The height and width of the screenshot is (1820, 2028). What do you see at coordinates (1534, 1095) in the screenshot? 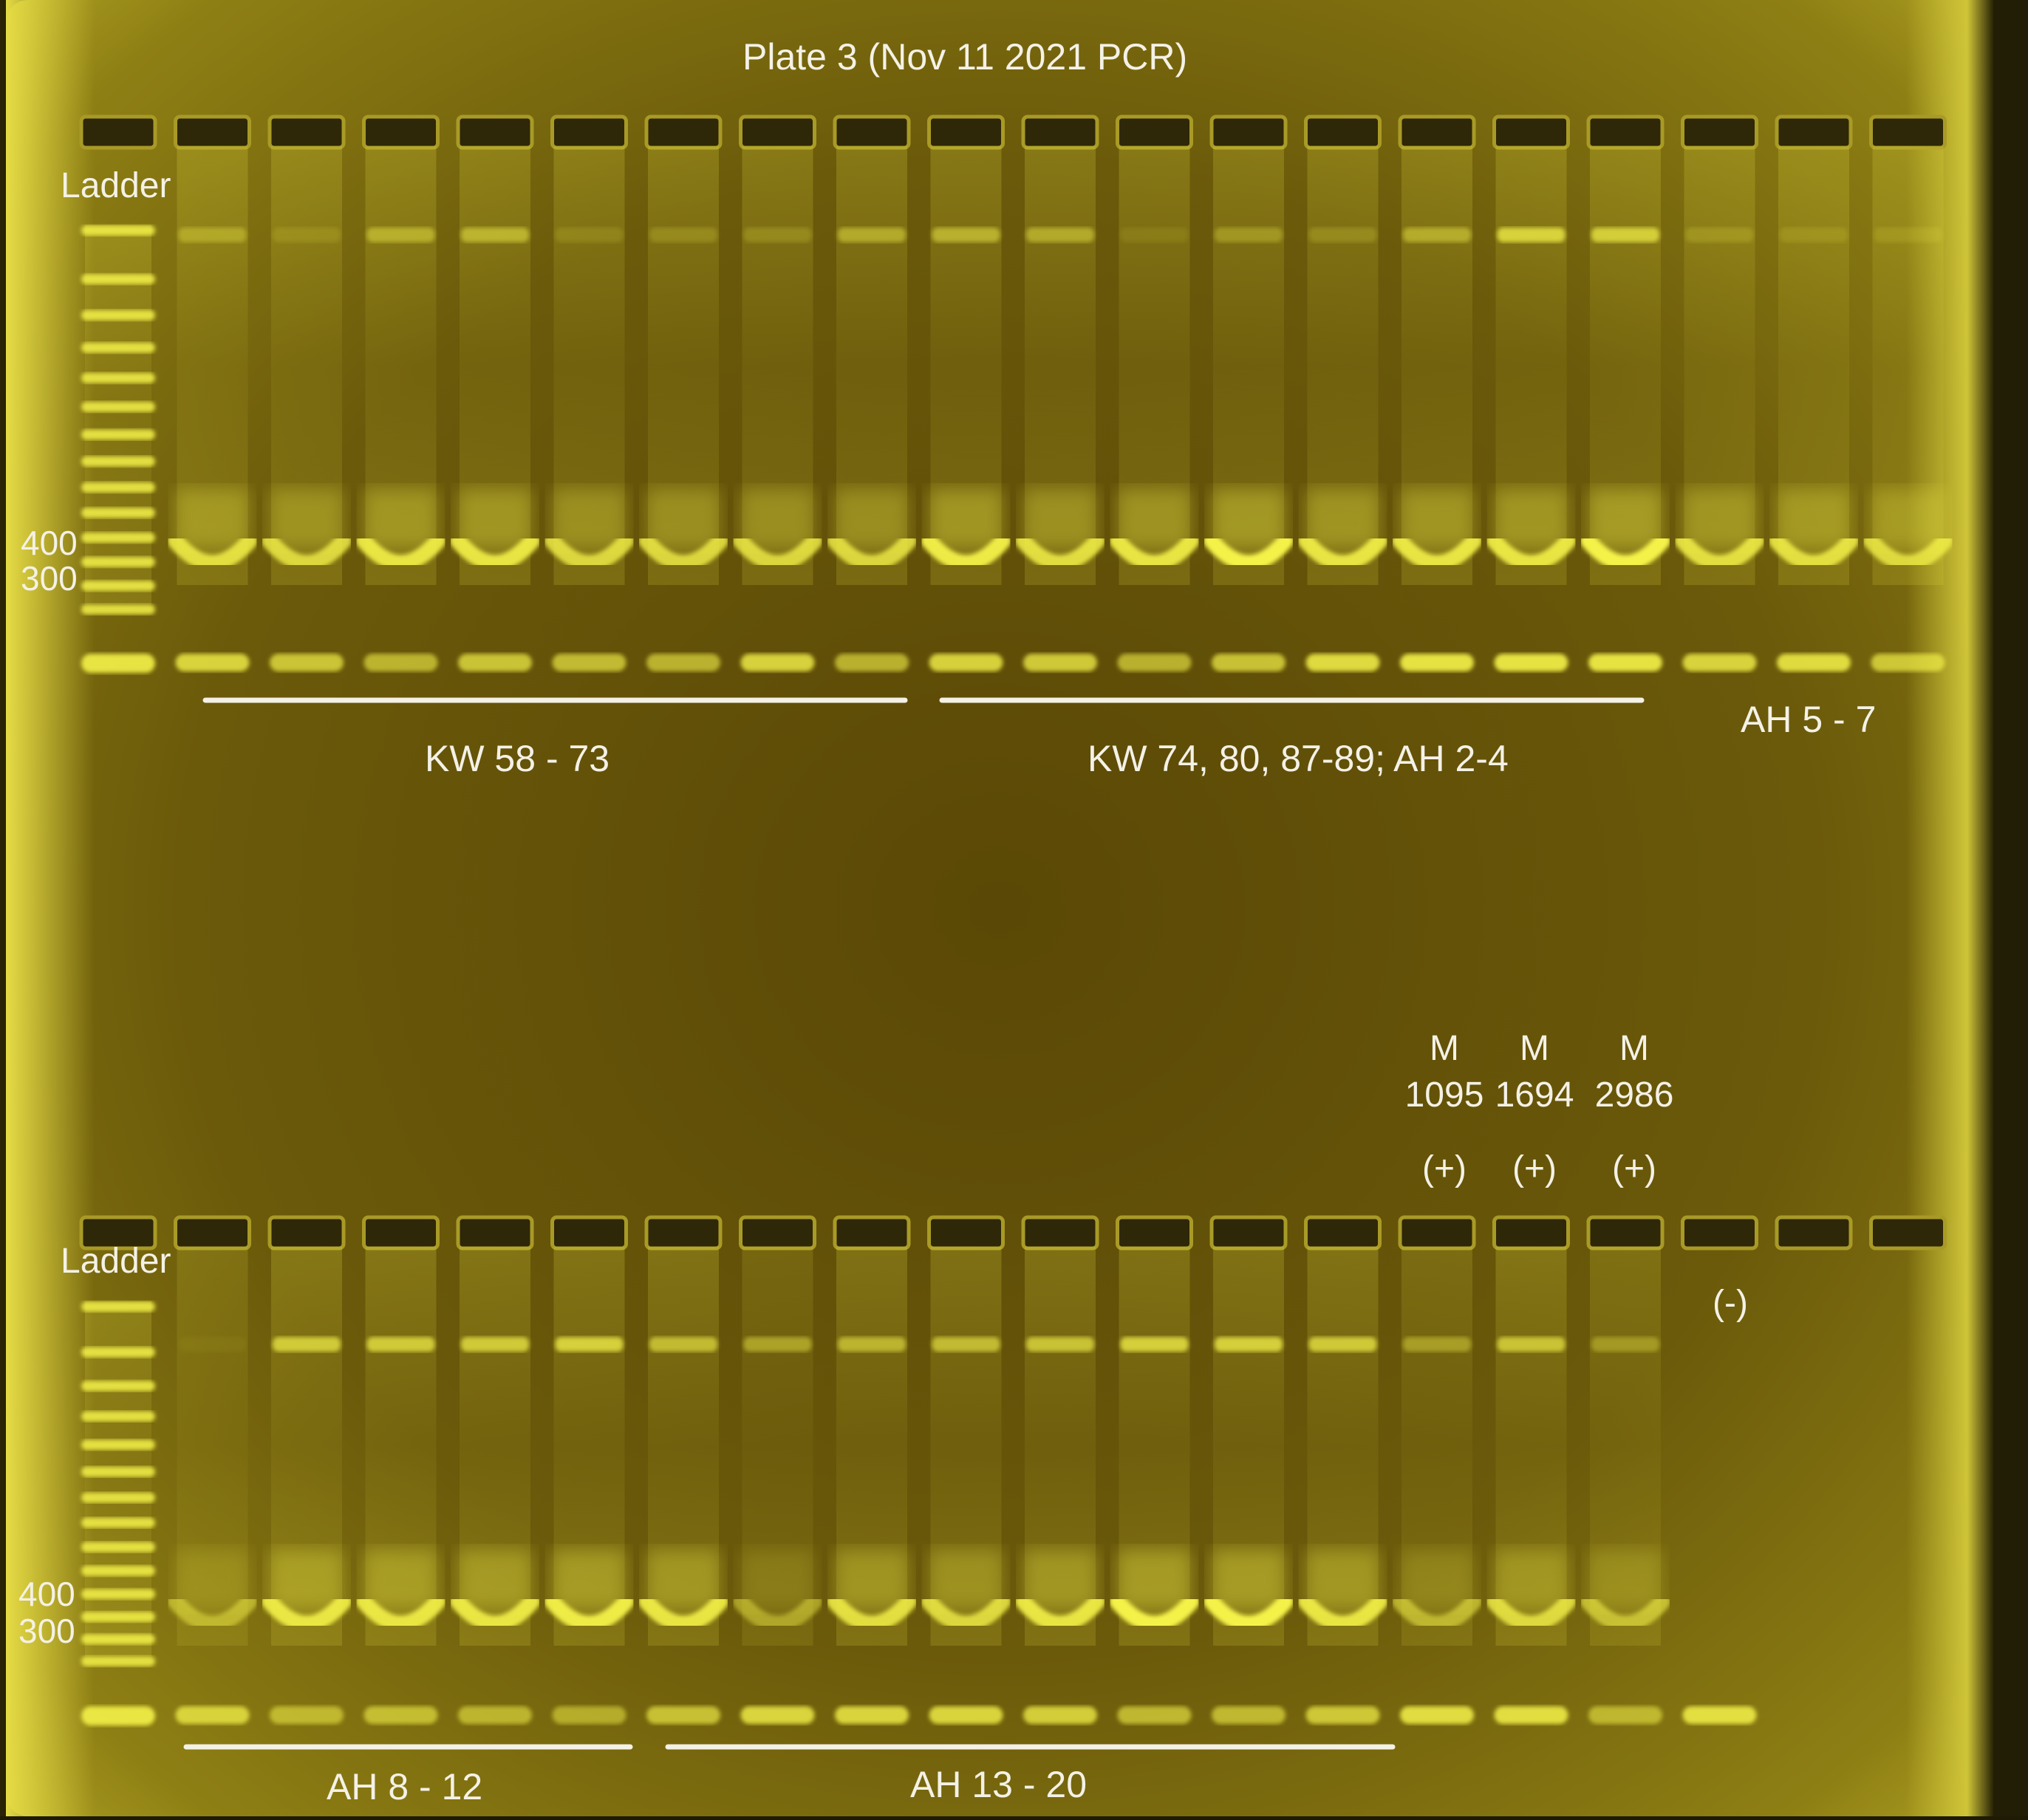
I see `control-2-line2: 1694` at bounding box center [1534, 1095].